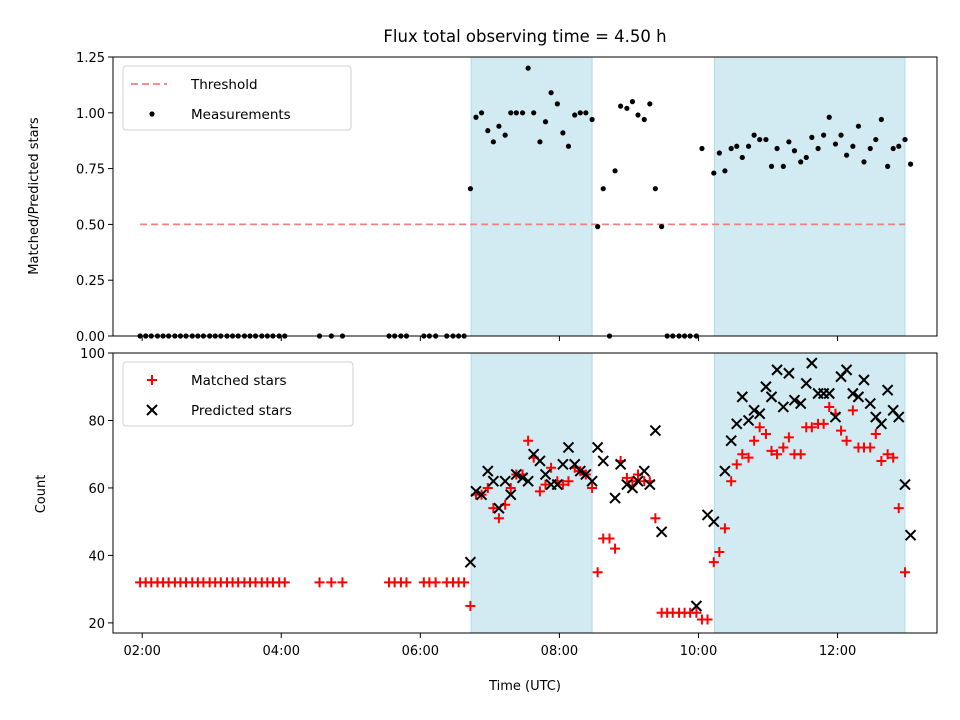 The image size is (960, 720). I want to click on legend-predicted-swatch, so click(152, 410).